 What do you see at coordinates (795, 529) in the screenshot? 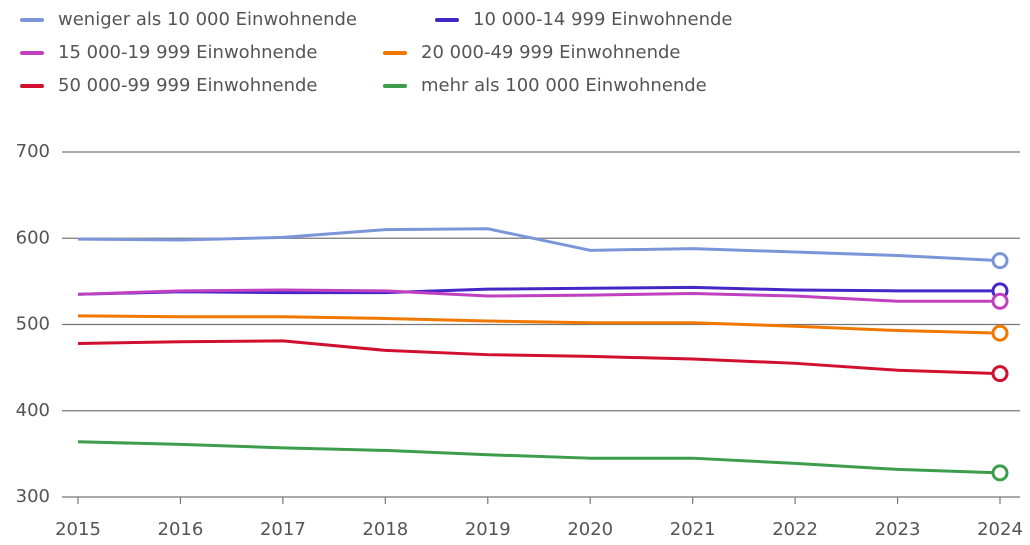
I see `x-tick-label: 2022` at bounding box center [795, 529].